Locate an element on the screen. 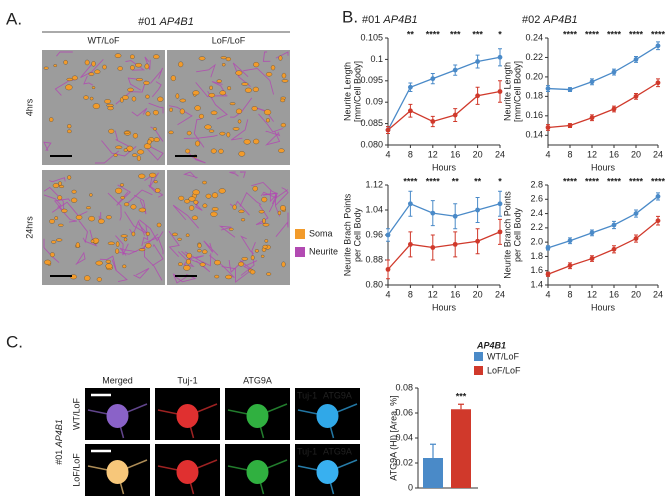 Image resolution: width=666 pixels, height=498 pixels. y-axis-label: [mm/Cell Body] is located at coordinates (357, 91).